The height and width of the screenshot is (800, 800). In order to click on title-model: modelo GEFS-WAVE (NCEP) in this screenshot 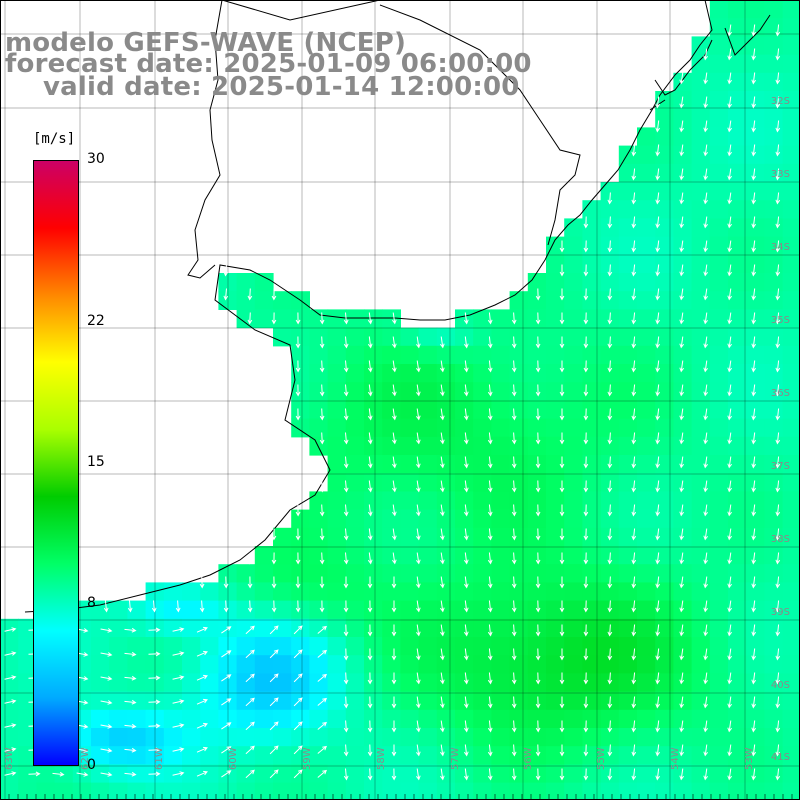, I will do `click(206, 43)`.